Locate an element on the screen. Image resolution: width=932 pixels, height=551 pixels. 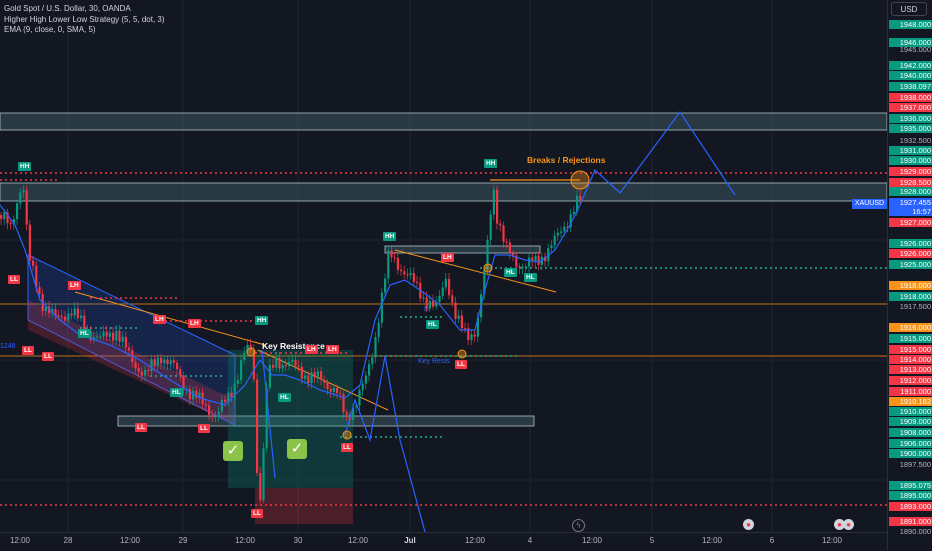
indicator-ema: EMA (9, close, 0, SMA, 5) is located at coordinates (50, 29).